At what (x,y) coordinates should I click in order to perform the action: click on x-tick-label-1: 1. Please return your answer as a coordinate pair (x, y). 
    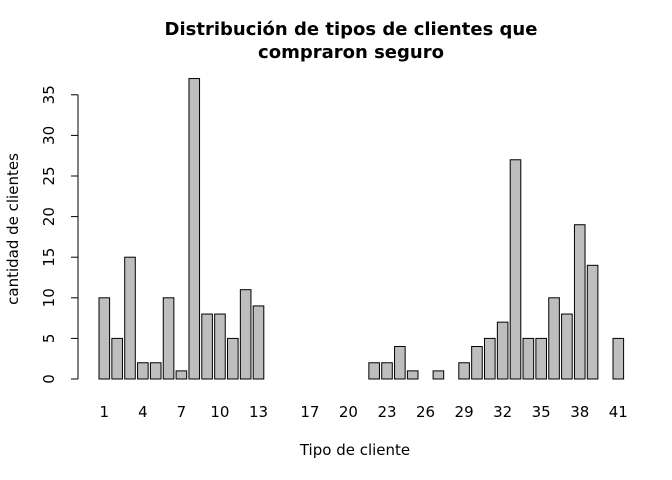
    Looking at the image, I should click on (105, 412).